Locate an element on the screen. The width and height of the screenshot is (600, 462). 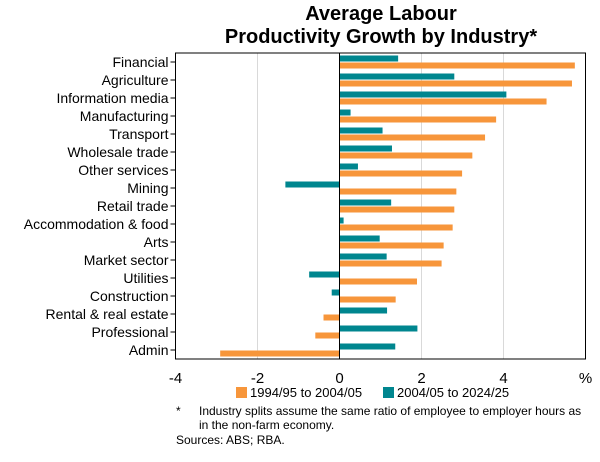
legend-label: 2004/05 to 2024/25 is located at coordinates (453, 392).